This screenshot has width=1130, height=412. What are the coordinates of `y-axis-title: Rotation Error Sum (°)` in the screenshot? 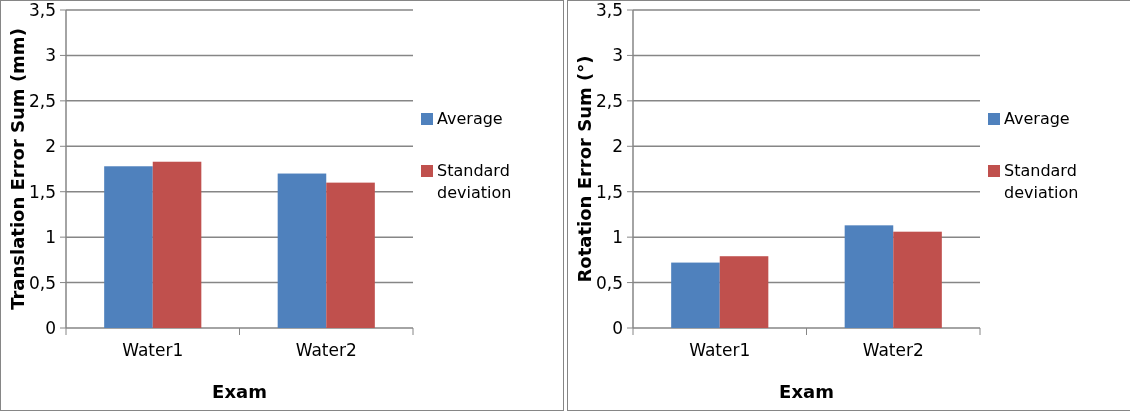 It's located at (584, 169).